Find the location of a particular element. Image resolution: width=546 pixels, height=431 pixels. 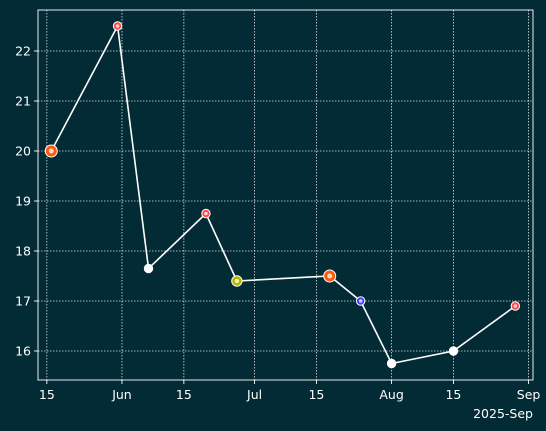

y-tick-label-2: 18 is located at coordinates (23, 251).